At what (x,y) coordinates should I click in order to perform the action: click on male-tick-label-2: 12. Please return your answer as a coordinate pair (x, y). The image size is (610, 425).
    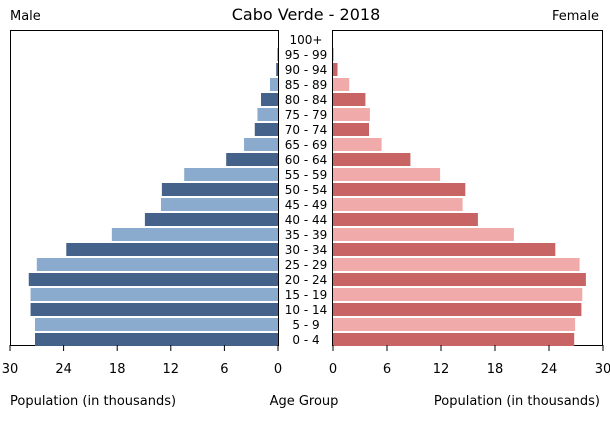
    Looking at the image, I should click on (171, 369).